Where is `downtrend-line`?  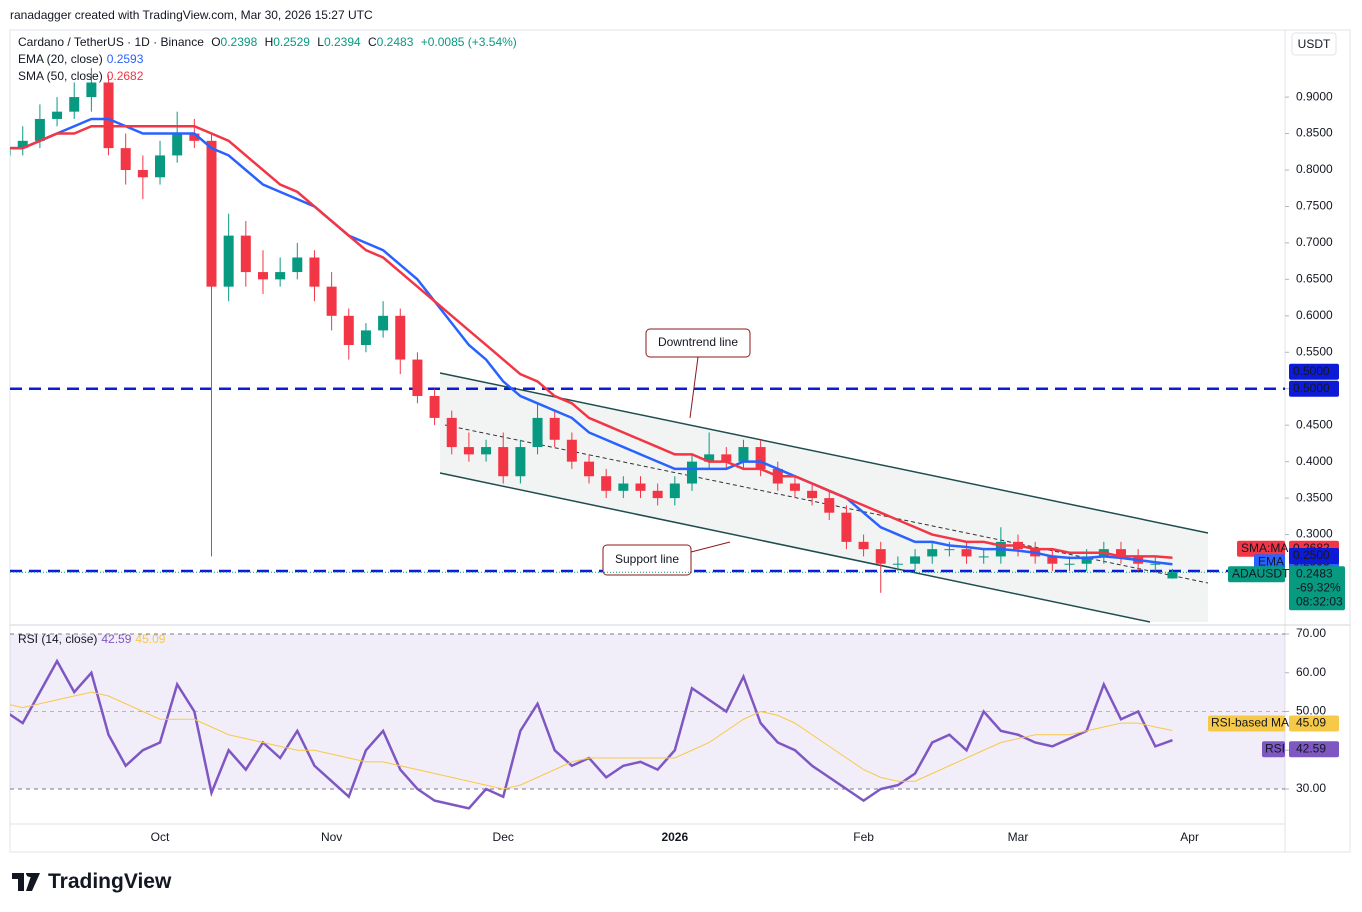 downtrend-line is located at coordinates (824, 453).